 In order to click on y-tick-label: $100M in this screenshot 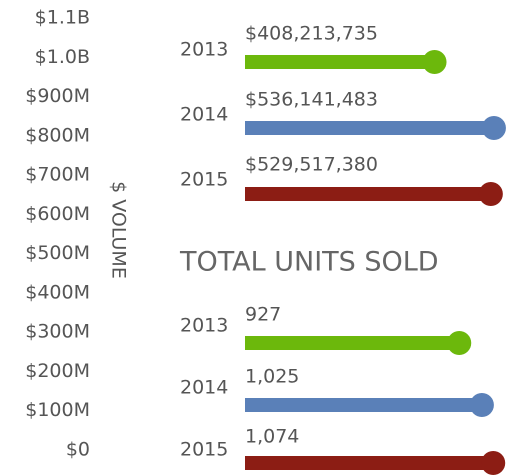, I will do `click(57, 410)`.